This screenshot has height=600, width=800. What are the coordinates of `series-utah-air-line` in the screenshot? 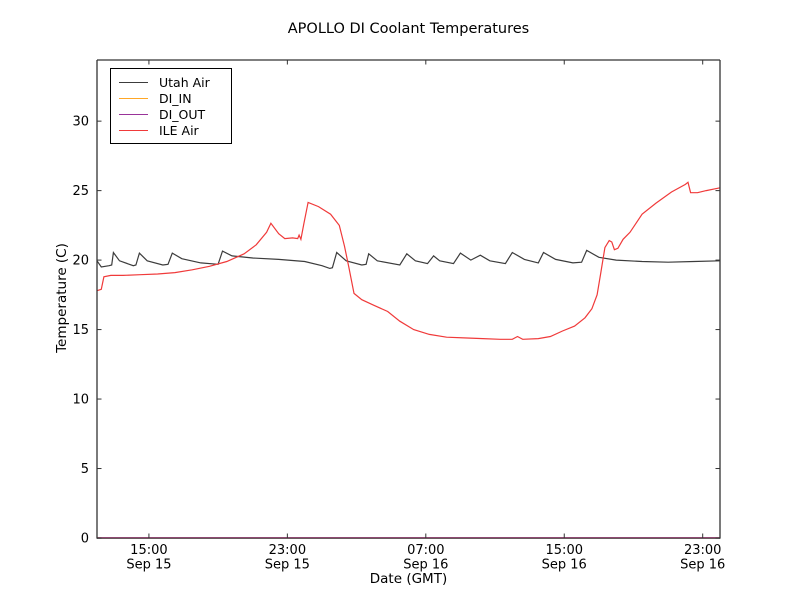 It's located at (408, 259).